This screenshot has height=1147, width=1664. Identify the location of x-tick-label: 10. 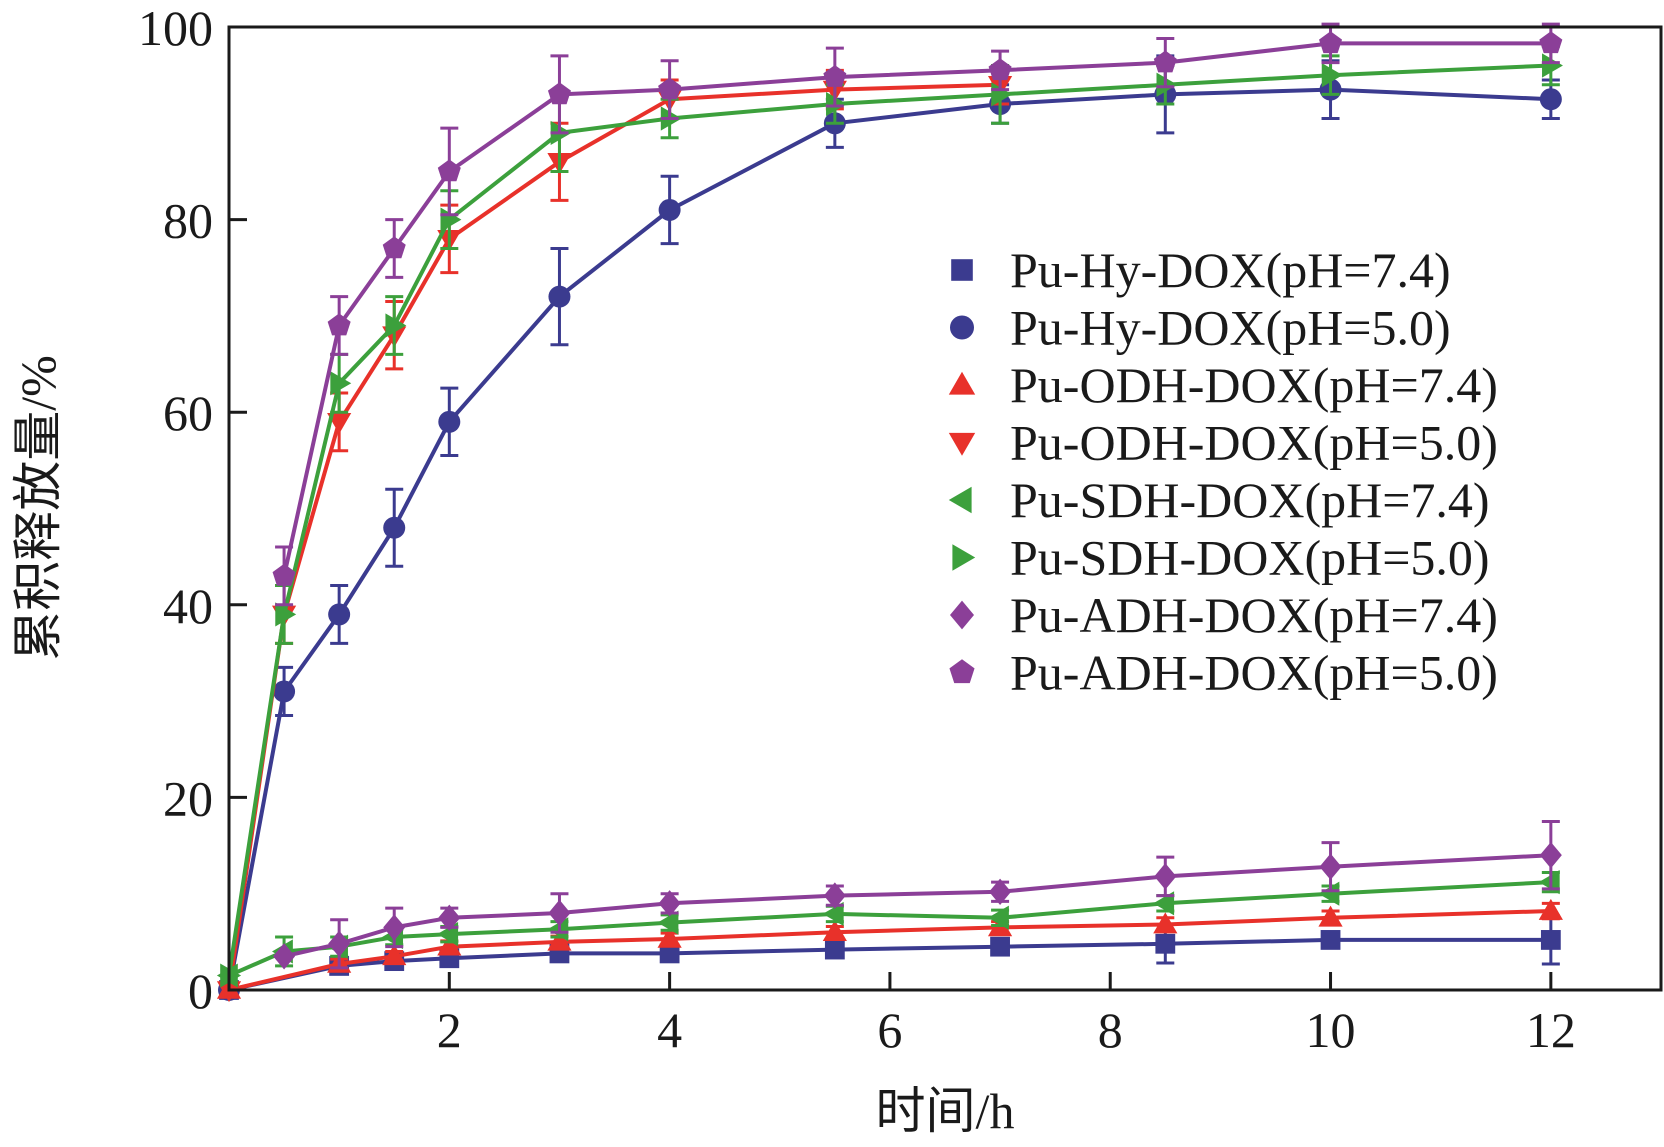
(1331, 1030).